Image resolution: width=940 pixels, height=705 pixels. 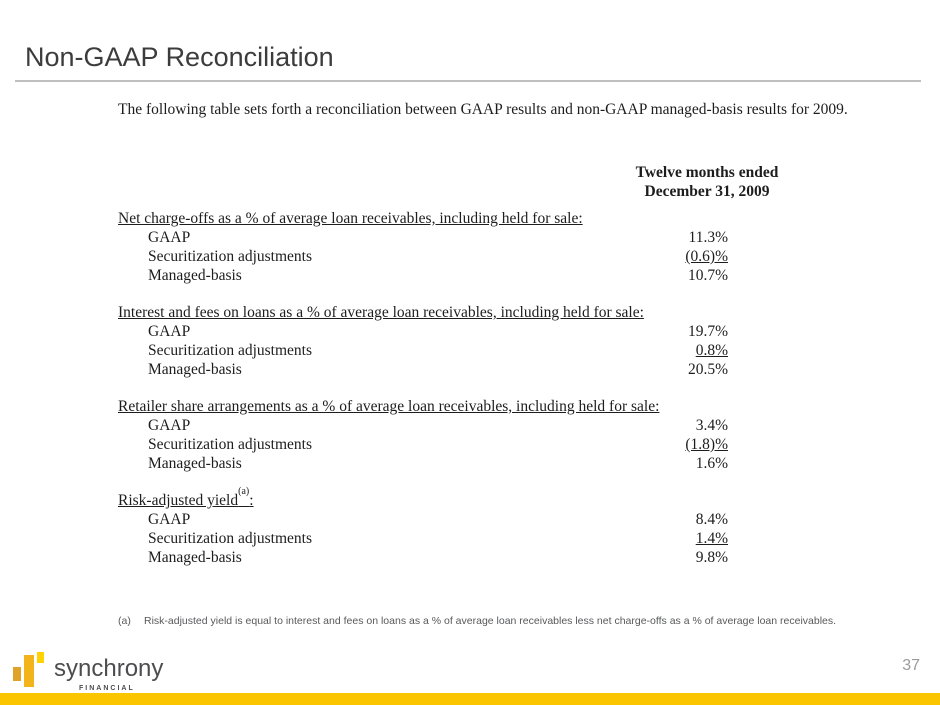 I want to click on table-row: GAAP 8.4%, so click(x=423, y=519).